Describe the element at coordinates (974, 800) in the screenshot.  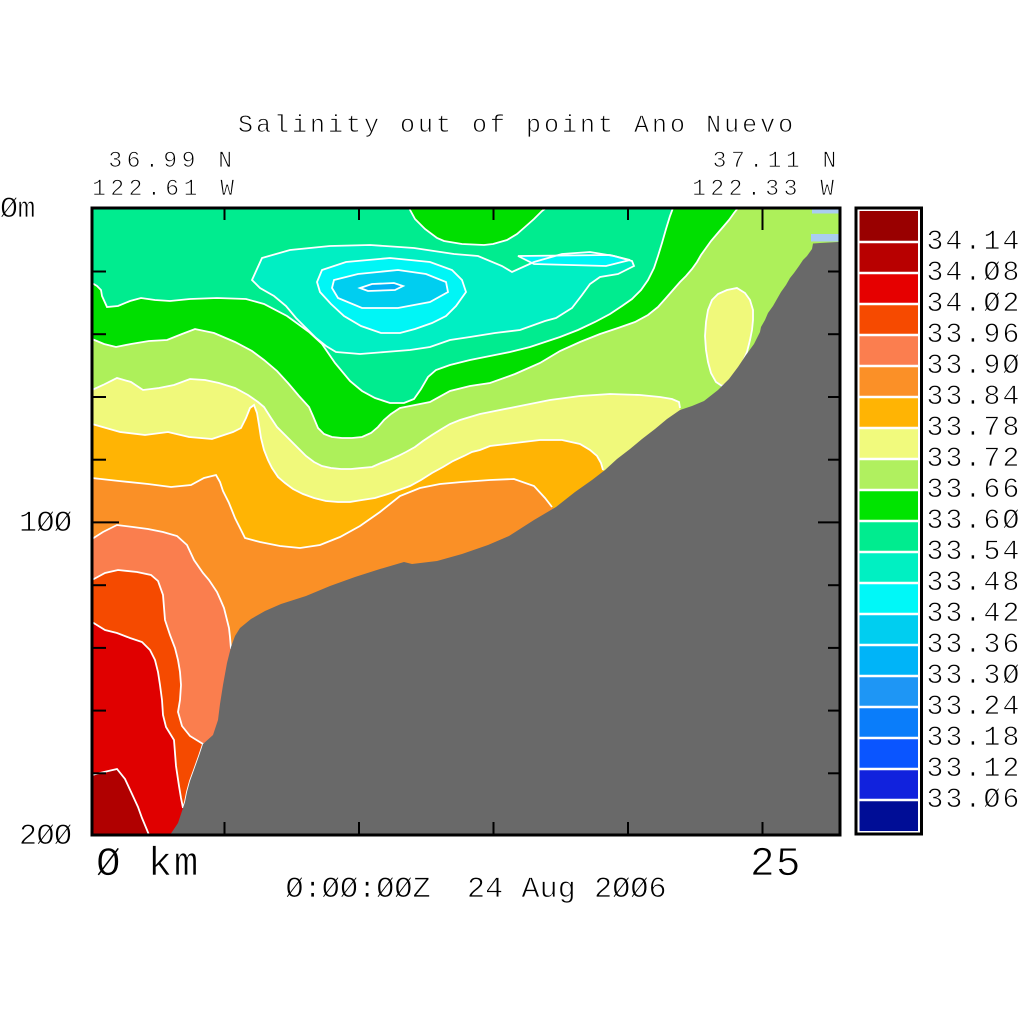
I see `svg-text: 33.Ø6` at that location.